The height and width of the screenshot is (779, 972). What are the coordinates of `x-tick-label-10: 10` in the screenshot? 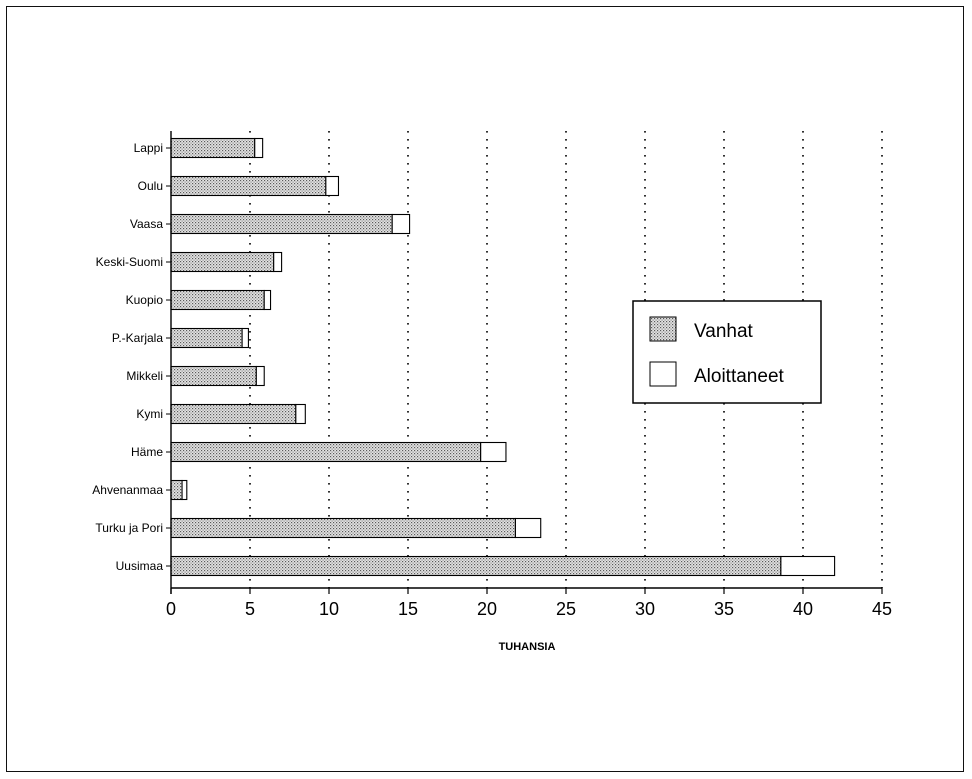 It's located at (329, 609).